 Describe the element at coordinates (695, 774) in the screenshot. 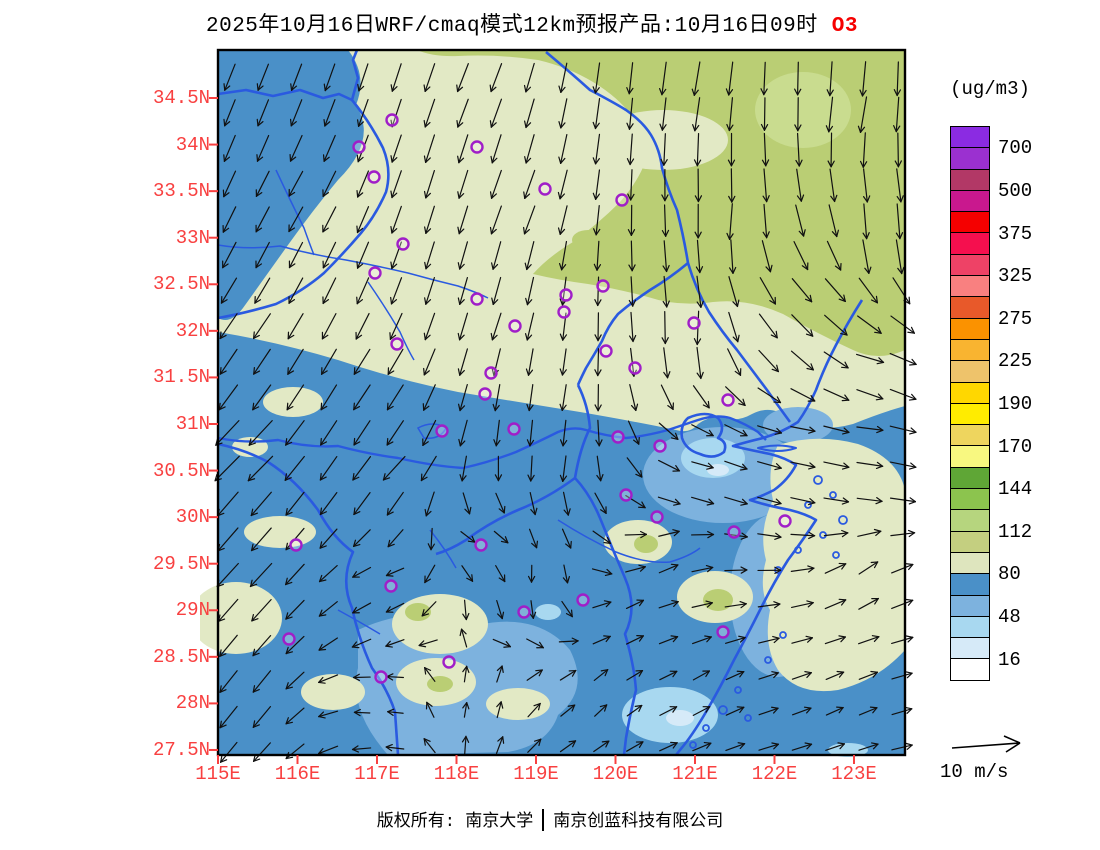

I see `lon-tick-label: 121E` at that location.